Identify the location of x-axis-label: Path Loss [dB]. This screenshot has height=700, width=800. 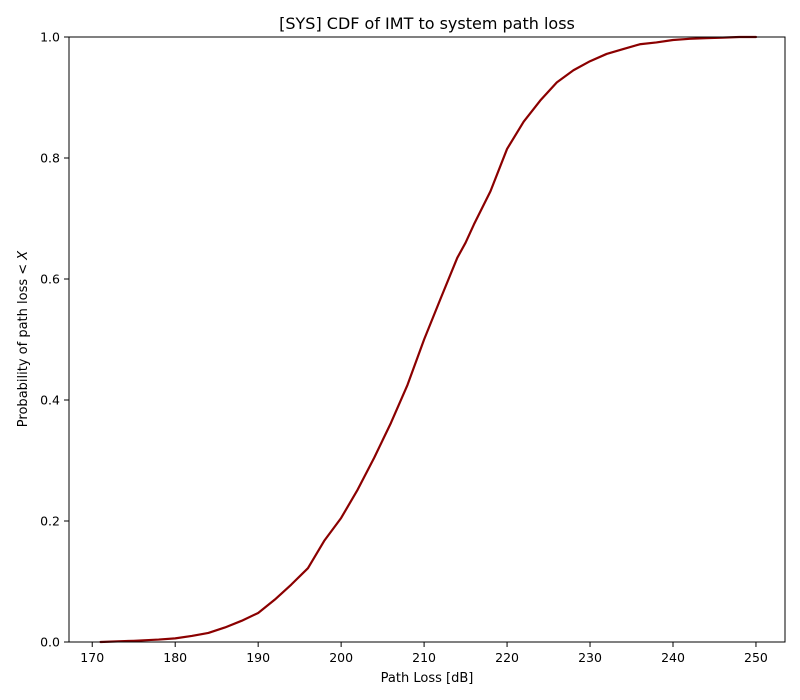
(427, 678).